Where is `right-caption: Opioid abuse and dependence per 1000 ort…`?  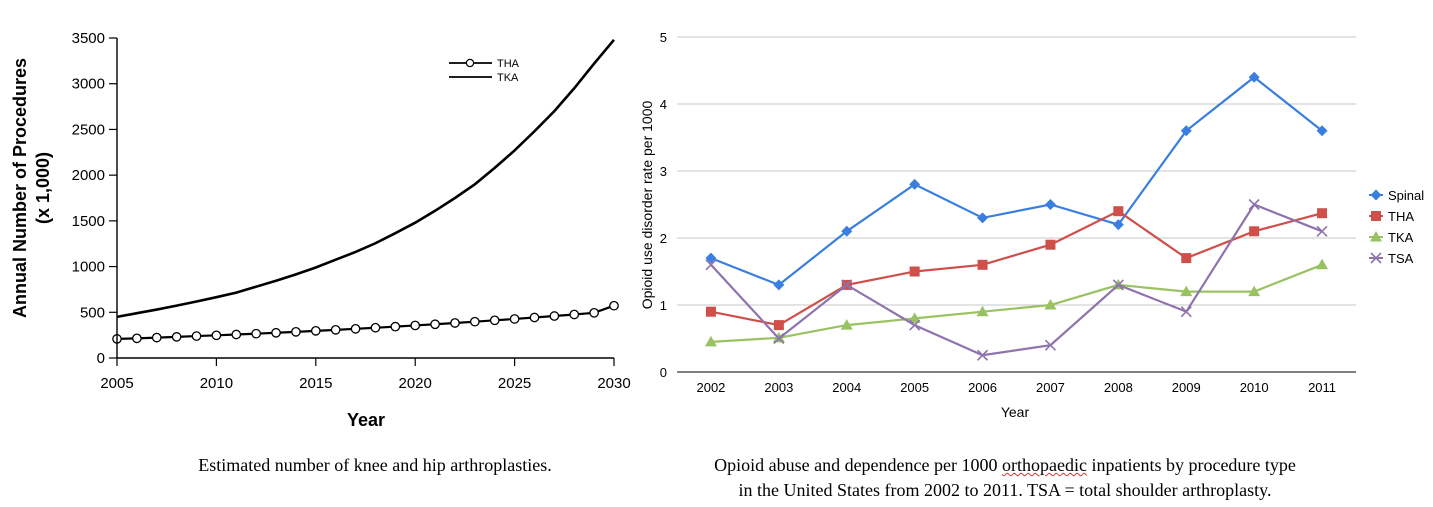 right-caption: Opioid abuse and dependence per 1000 ort… is located at coordinates (1005, 478).